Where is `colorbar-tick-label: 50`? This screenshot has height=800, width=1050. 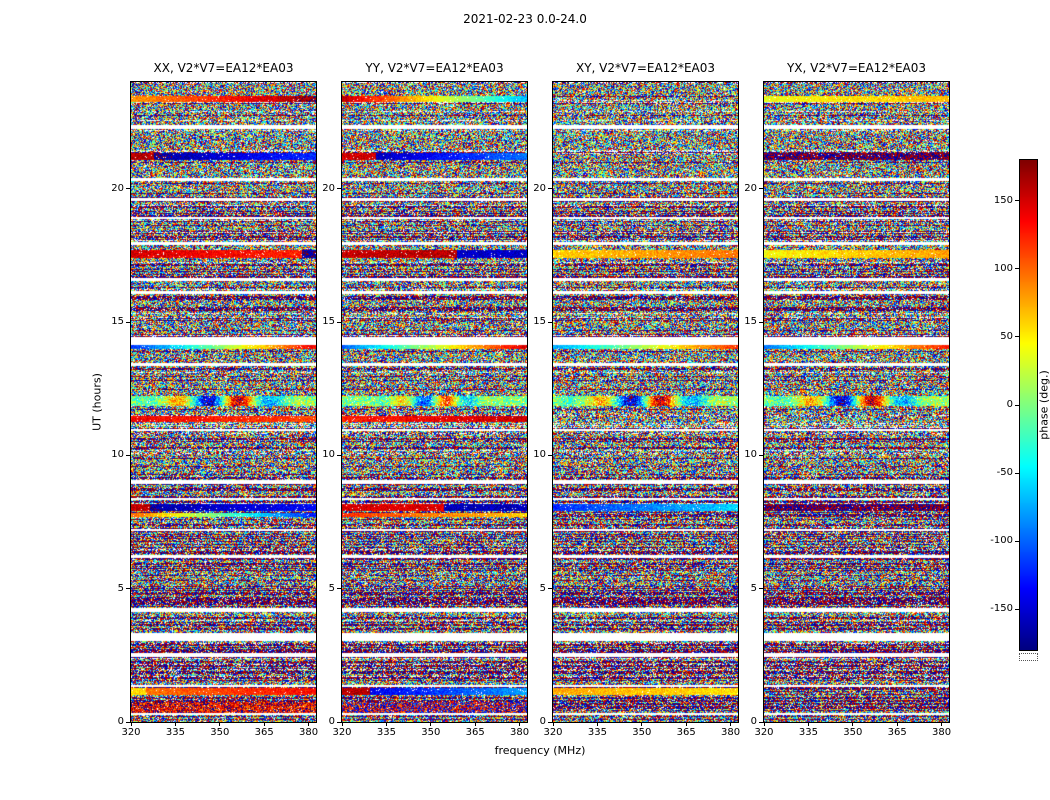 colorbar-tick-label: 50 is located at coordinates (1006, 336).